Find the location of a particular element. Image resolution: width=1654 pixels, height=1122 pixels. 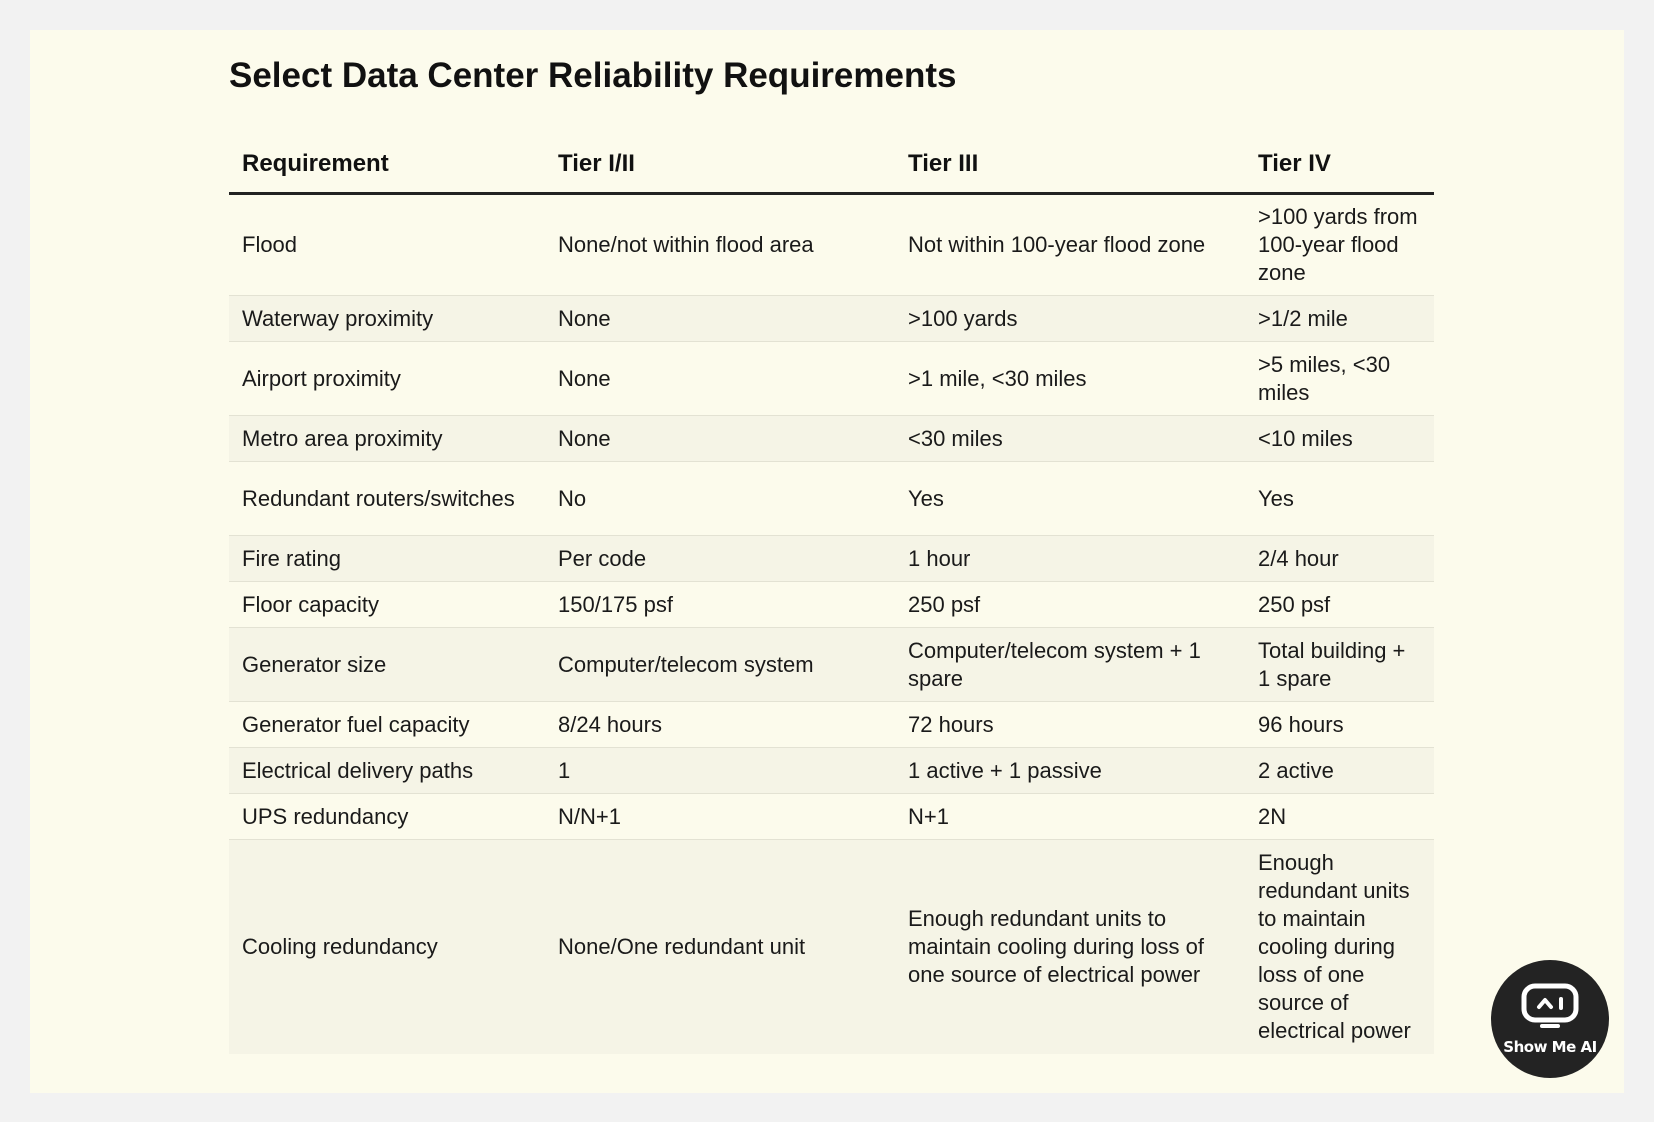

tier-4-cell: Yes is located at coordinates (1339, 498).